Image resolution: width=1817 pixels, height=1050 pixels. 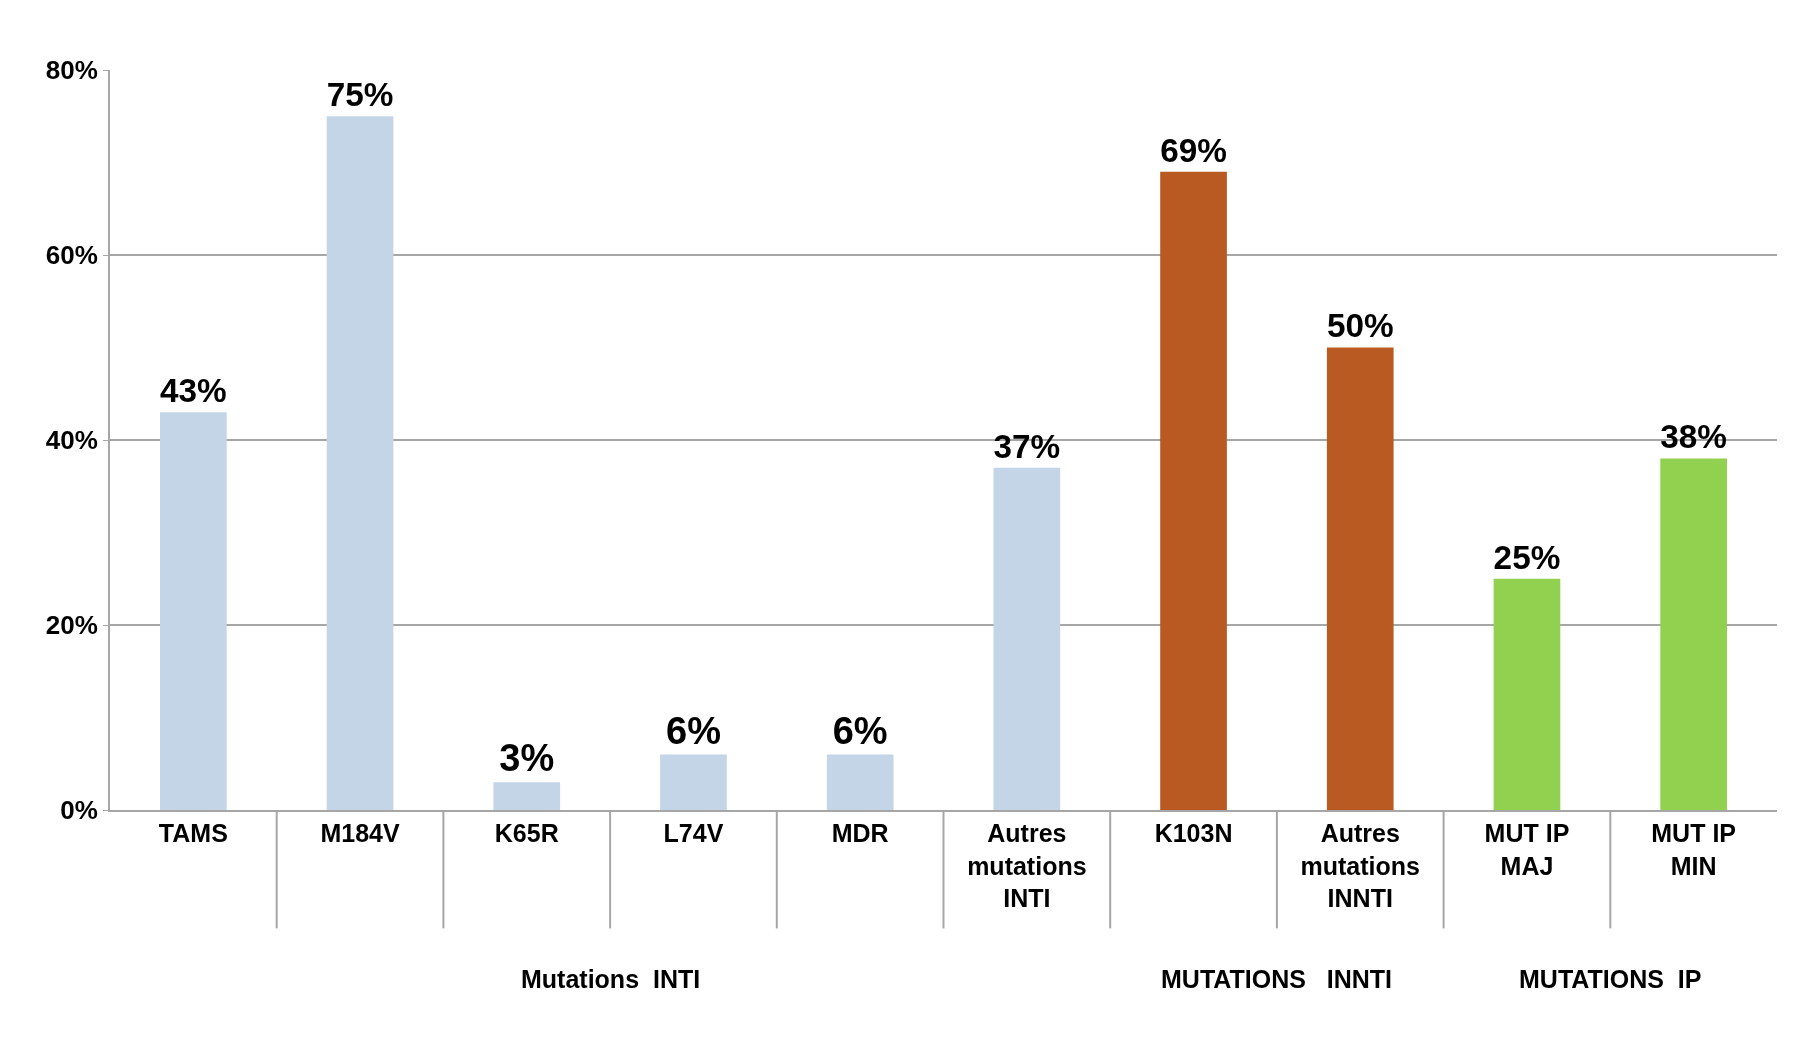 I want to click on text: MUTATIONS IP, so click(x=1610, y=979).